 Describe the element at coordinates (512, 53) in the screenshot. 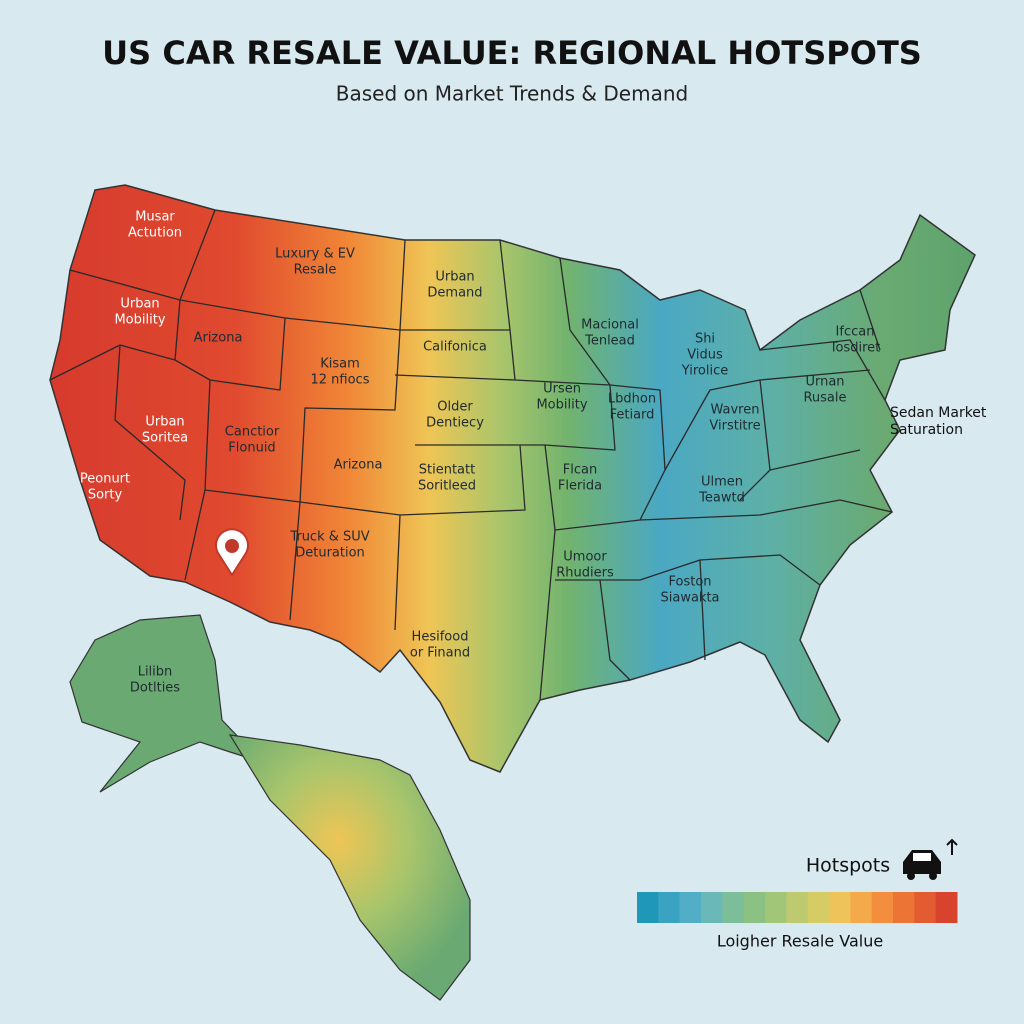

I see `map-title: US CAR RESALE VALUE: REGIONAL HOTSPOTS` at that location.